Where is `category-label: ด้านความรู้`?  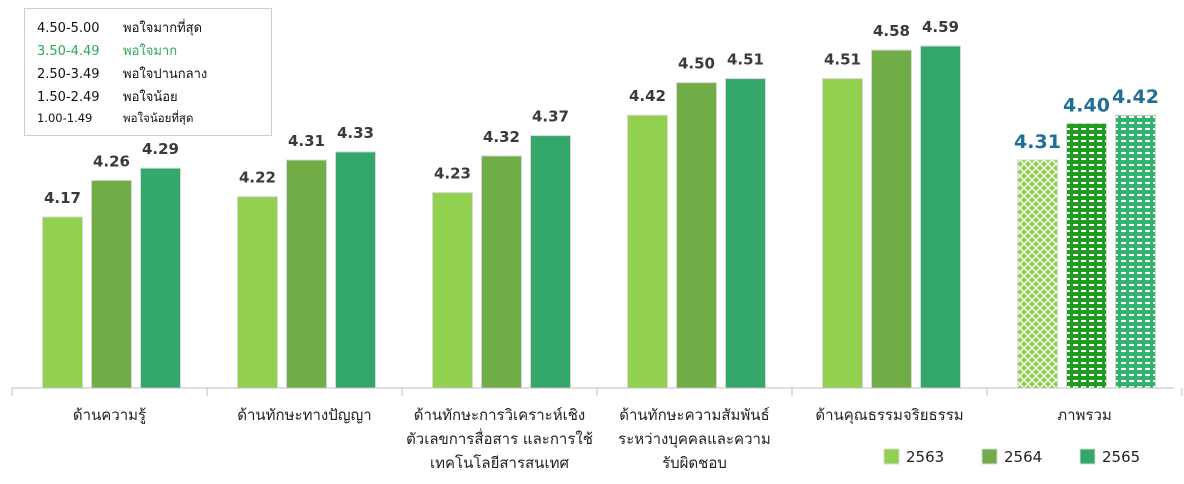
category-label: ด้านความรู้ is located at coordinates (109, 415).